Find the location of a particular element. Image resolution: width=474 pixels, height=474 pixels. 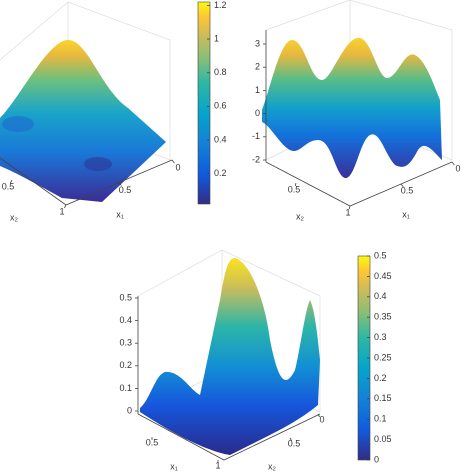

z-tick-label: 0.4 is located at coordinates (125, 320).